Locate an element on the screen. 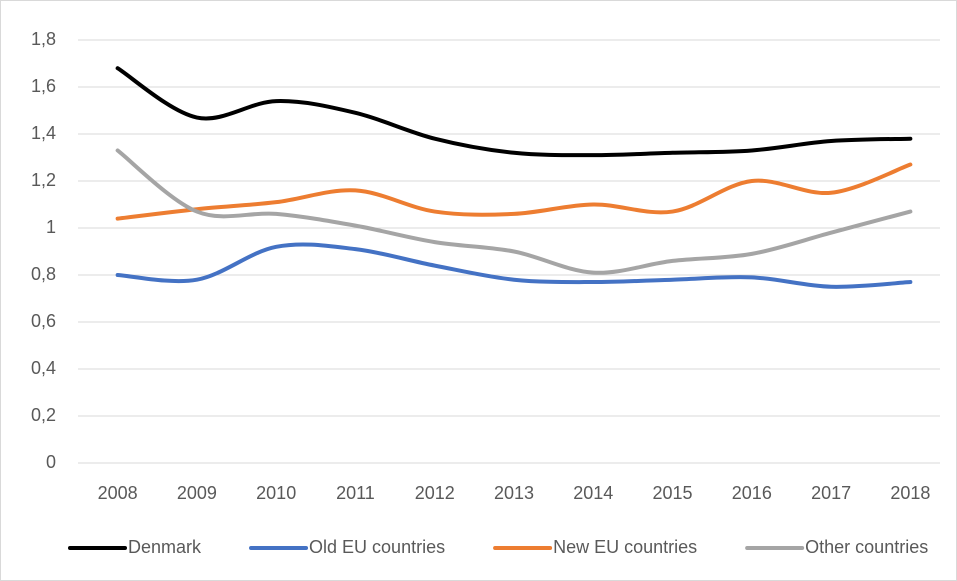  legend-label: New EU countries is located at coordinates (625, 547).